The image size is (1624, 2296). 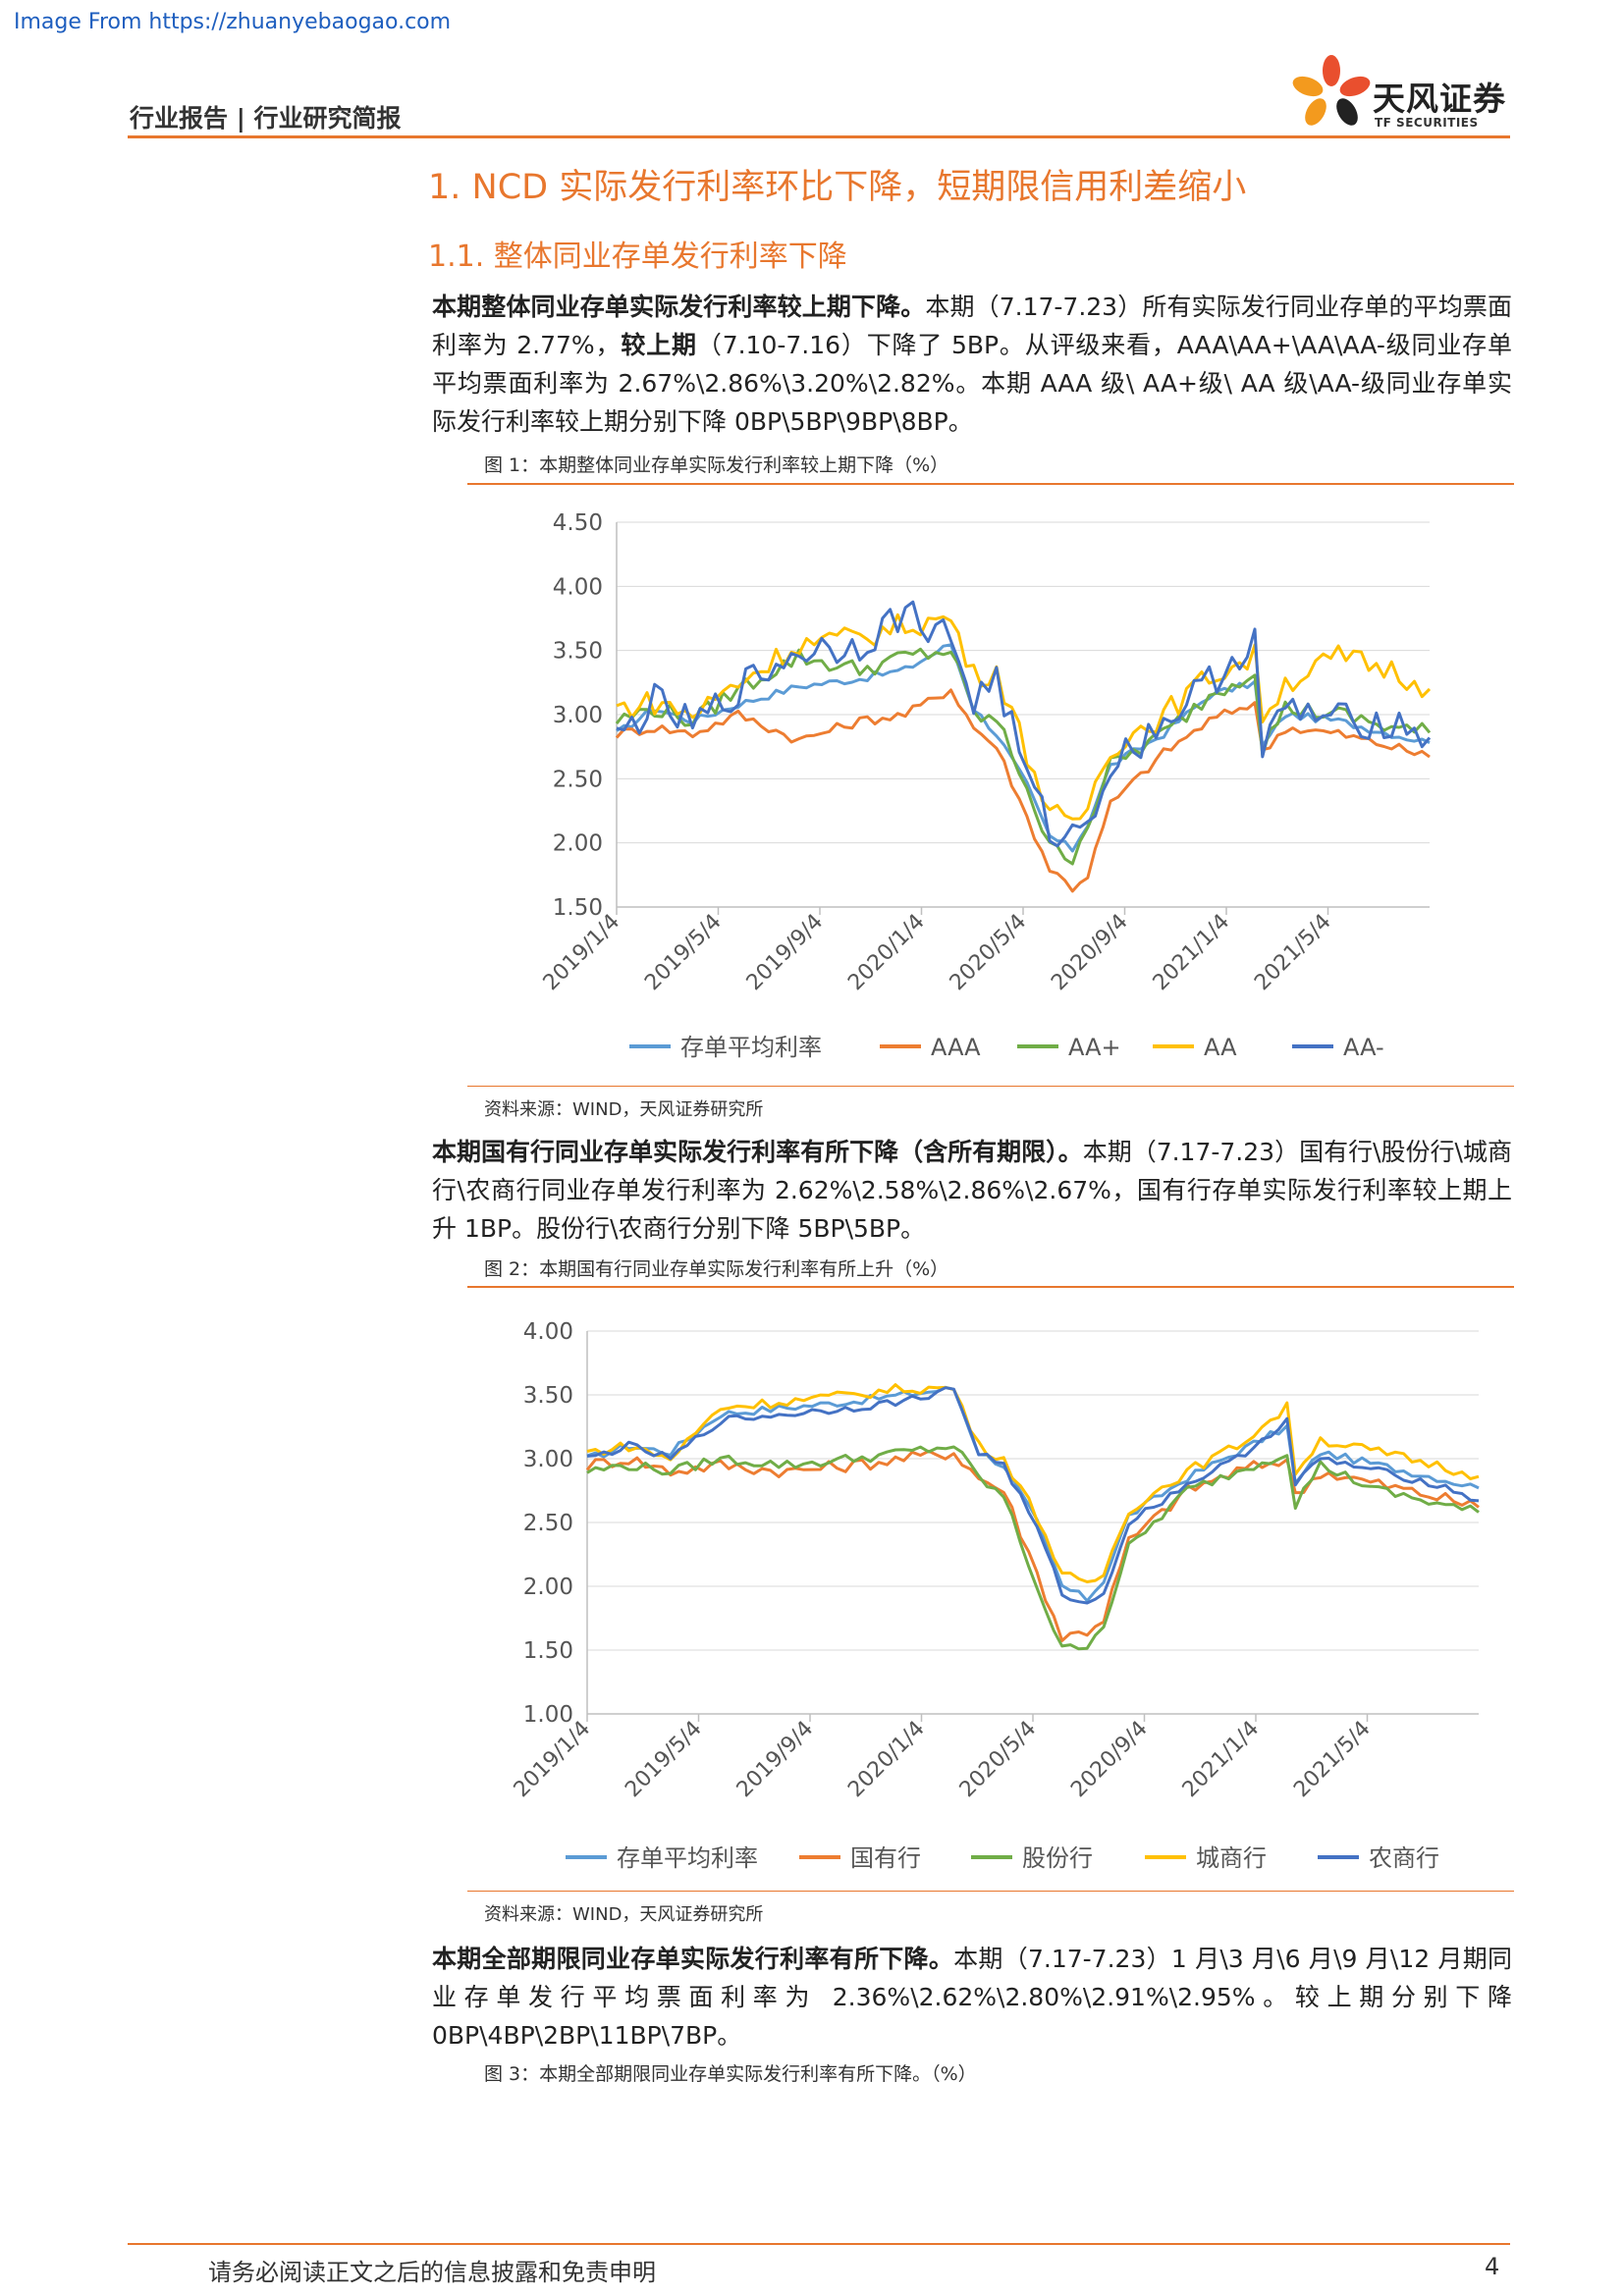 What do you see at coordinates (624, 1914) in the screenshot?
I see `figure2-source: 资料来源：WIND，天风证券研究所` at bounding box center [624, 1914].